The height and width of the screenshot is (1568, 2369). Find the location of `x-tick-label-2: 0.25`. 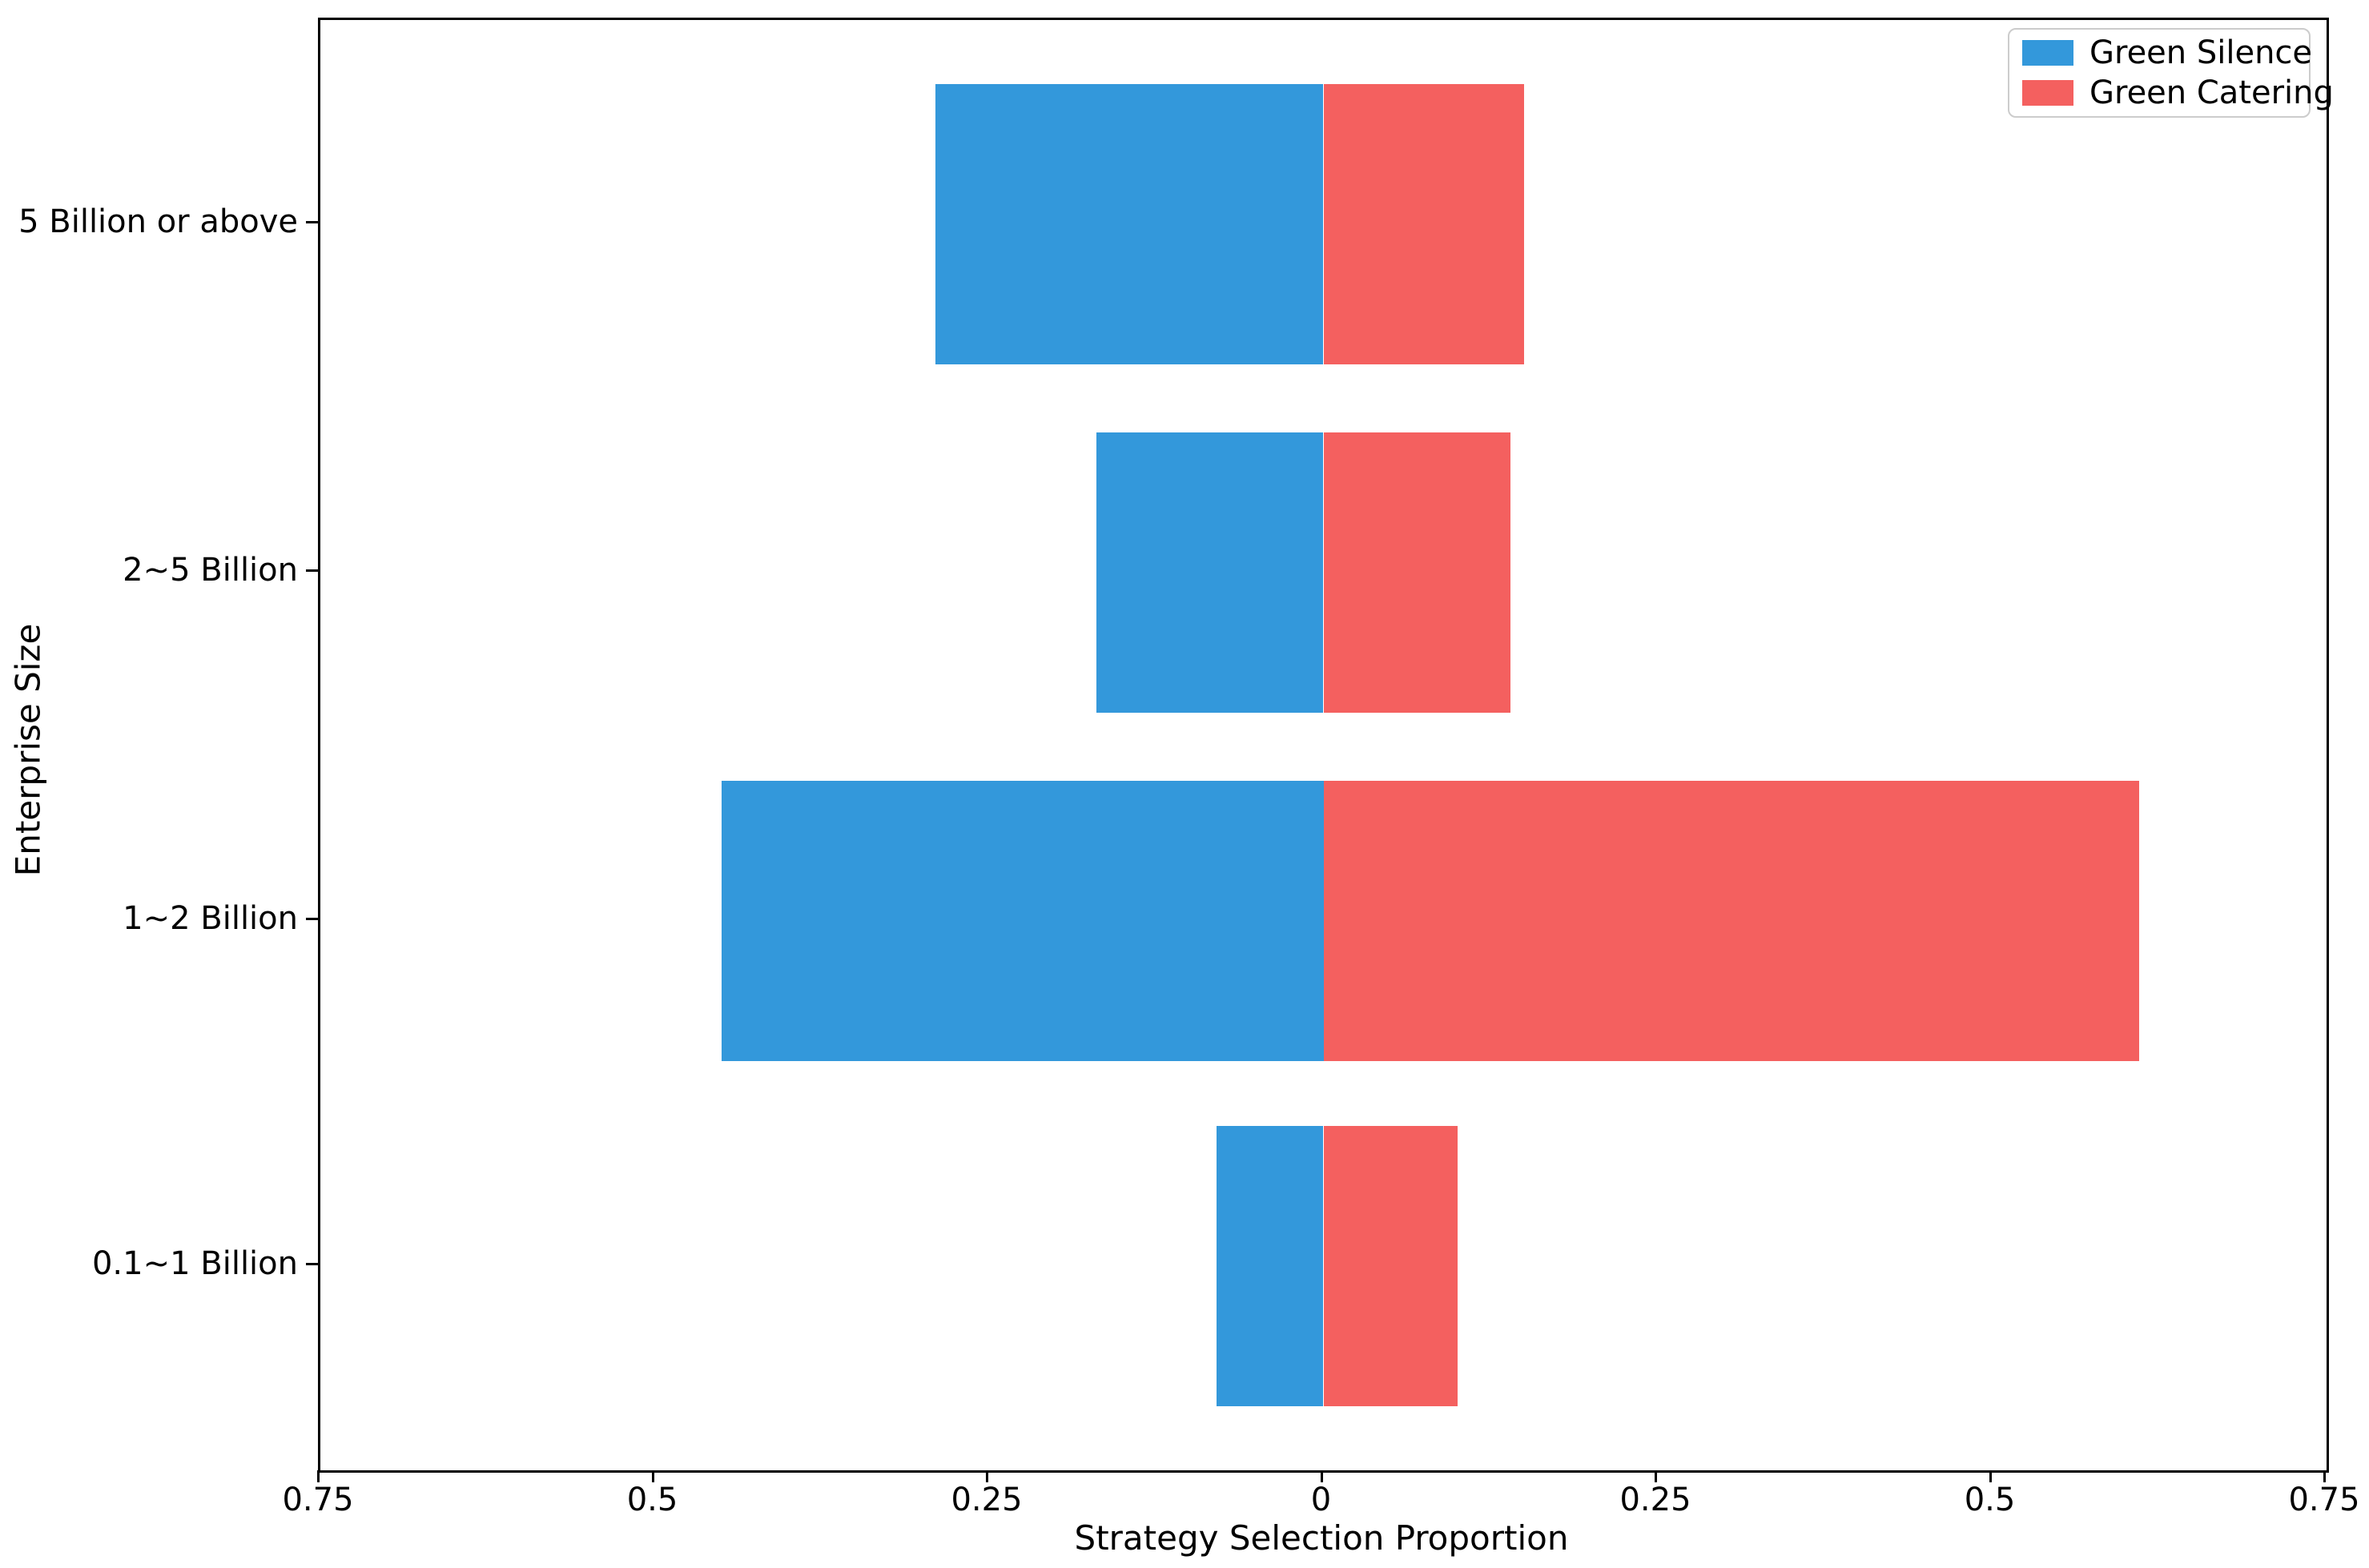

x-tick-label-2: 0.25 is located at coordinates (987, 1500).